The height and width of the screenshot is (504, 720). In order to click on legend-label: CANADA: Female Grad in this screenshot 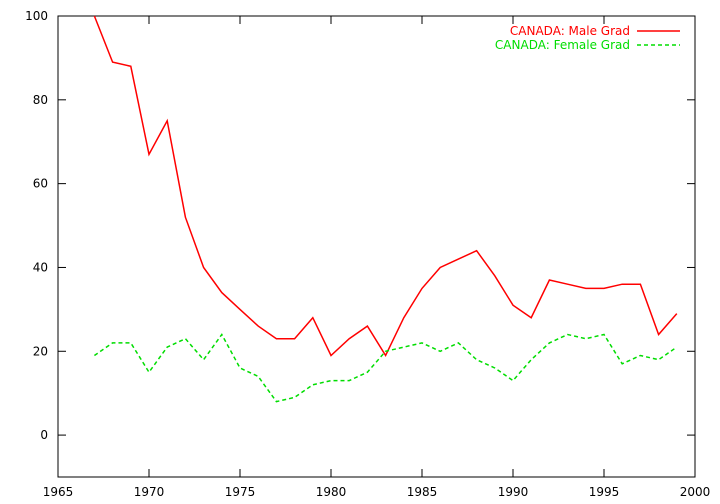, I will do `click(562, 45)`.